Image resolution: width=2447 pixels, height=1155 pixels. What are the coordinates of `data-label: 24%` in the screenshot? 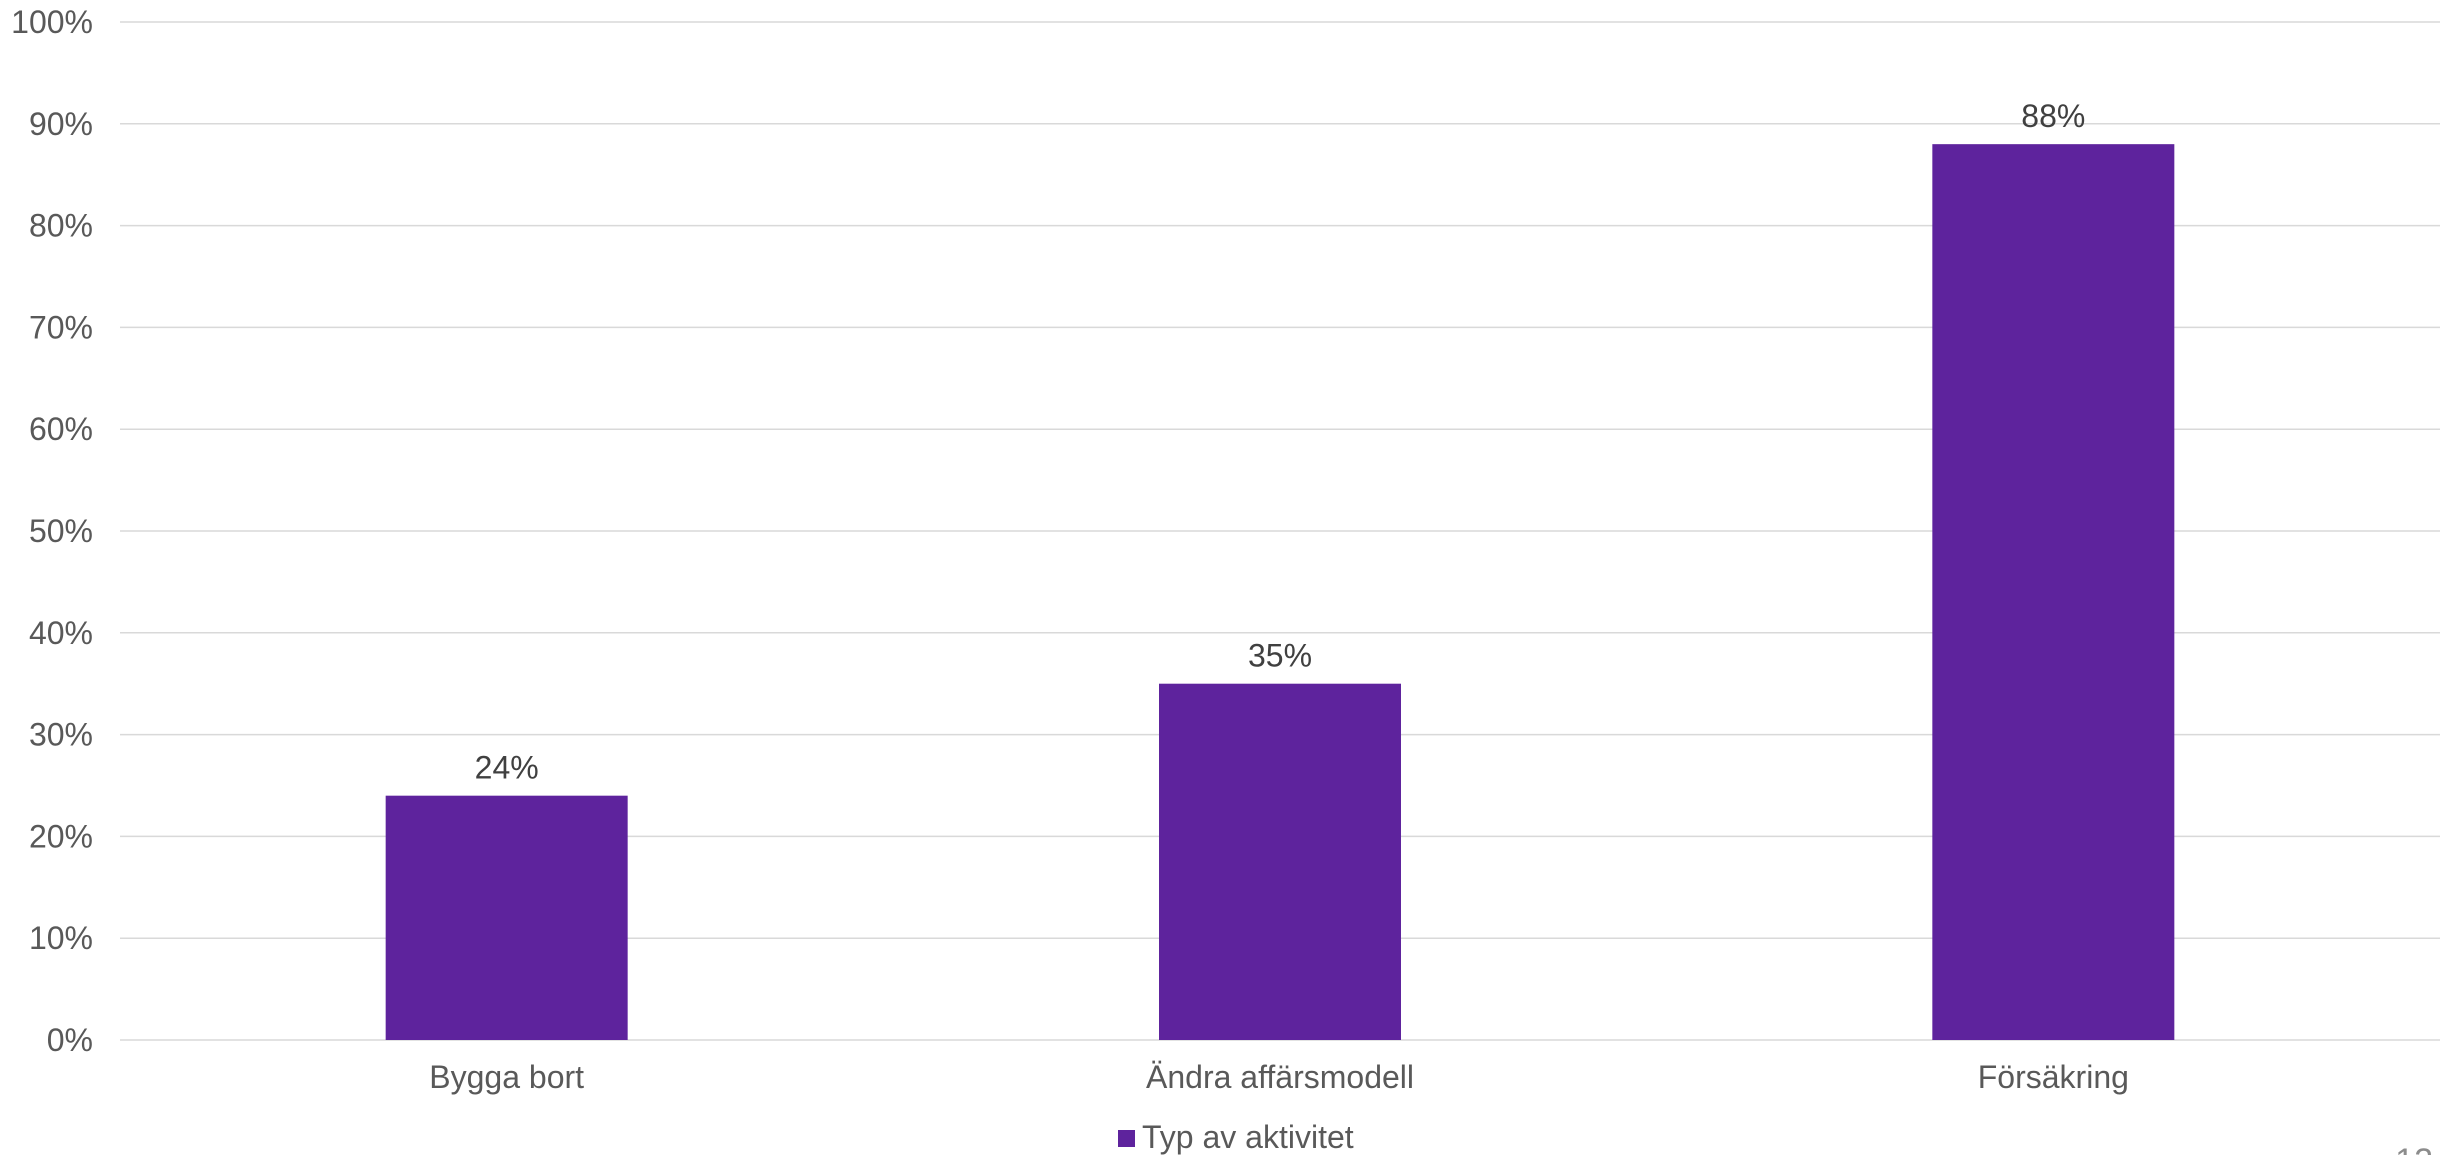 It's located at (507, 768).